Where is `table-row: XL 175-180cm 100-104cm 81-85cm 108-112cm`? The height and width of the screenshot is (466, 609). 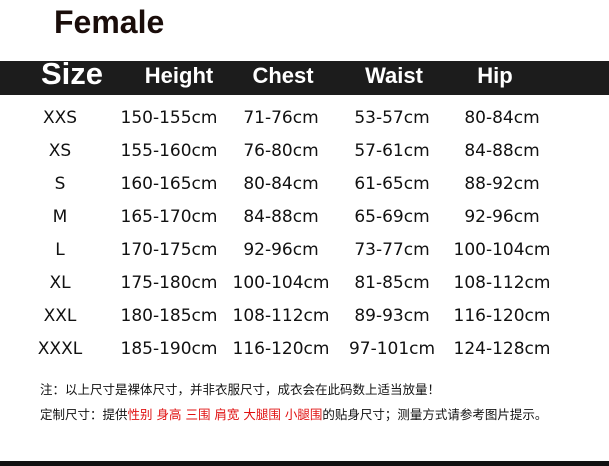
table-row: XL 175-180cm 100-104cm 81-85cm 108-112cm is located at coordinates (304, 285).